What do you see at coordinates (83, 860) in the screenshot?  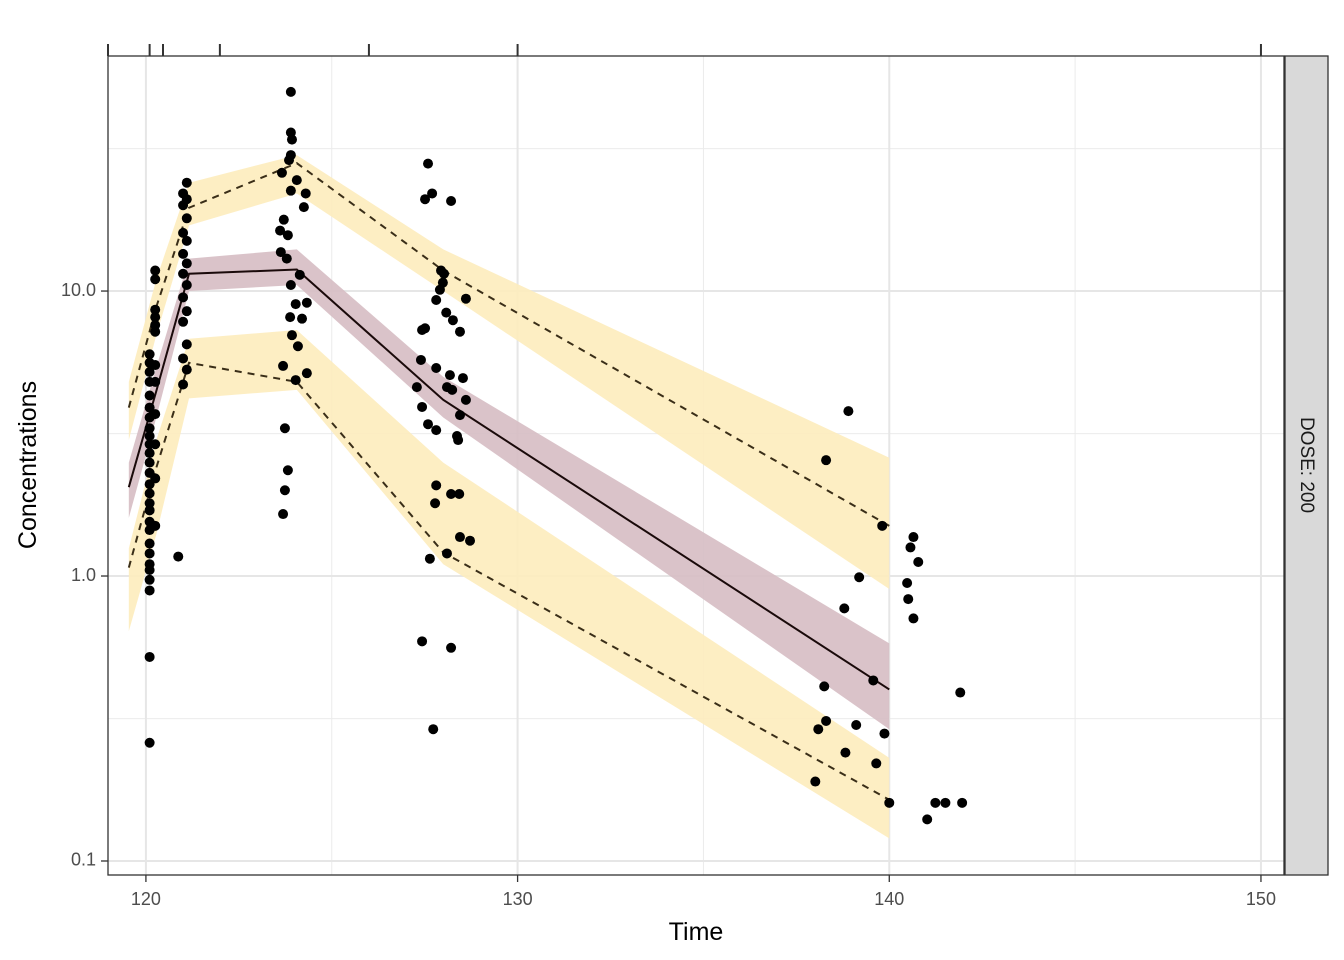 I see `y-tick-label: 0.1` at bounding box center [83, 860].